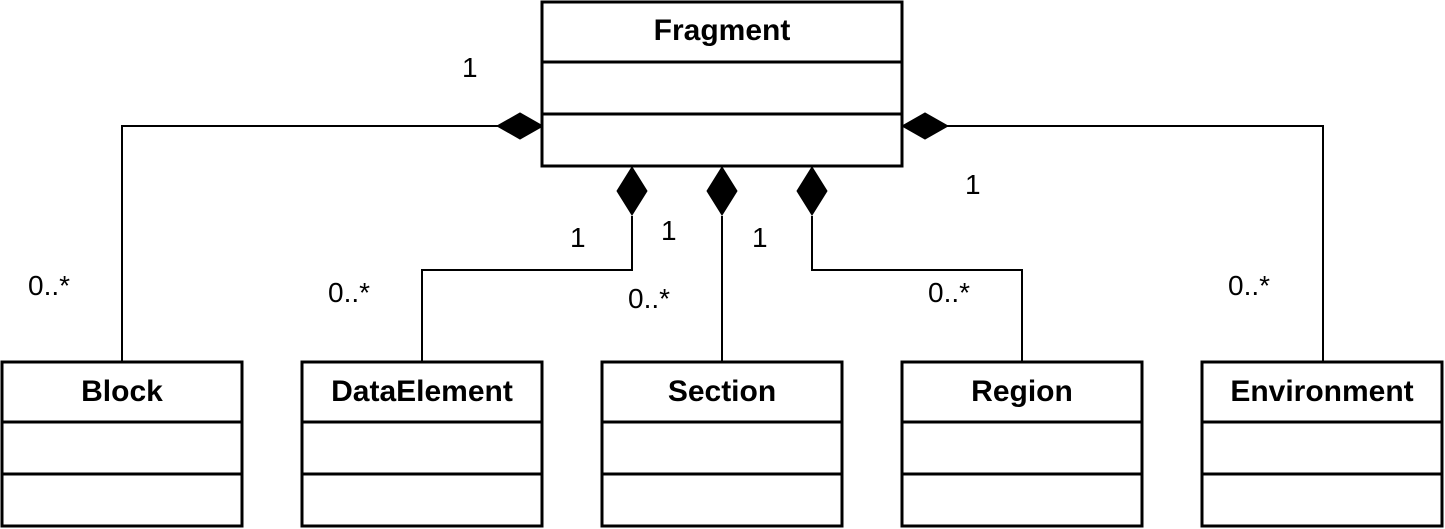 The image size is (1445, 529). What do you see at coordinates (649, 298) in the screenshot?
I see `section-part-multiplicity: 0..*` at bounding box center [649, 298].